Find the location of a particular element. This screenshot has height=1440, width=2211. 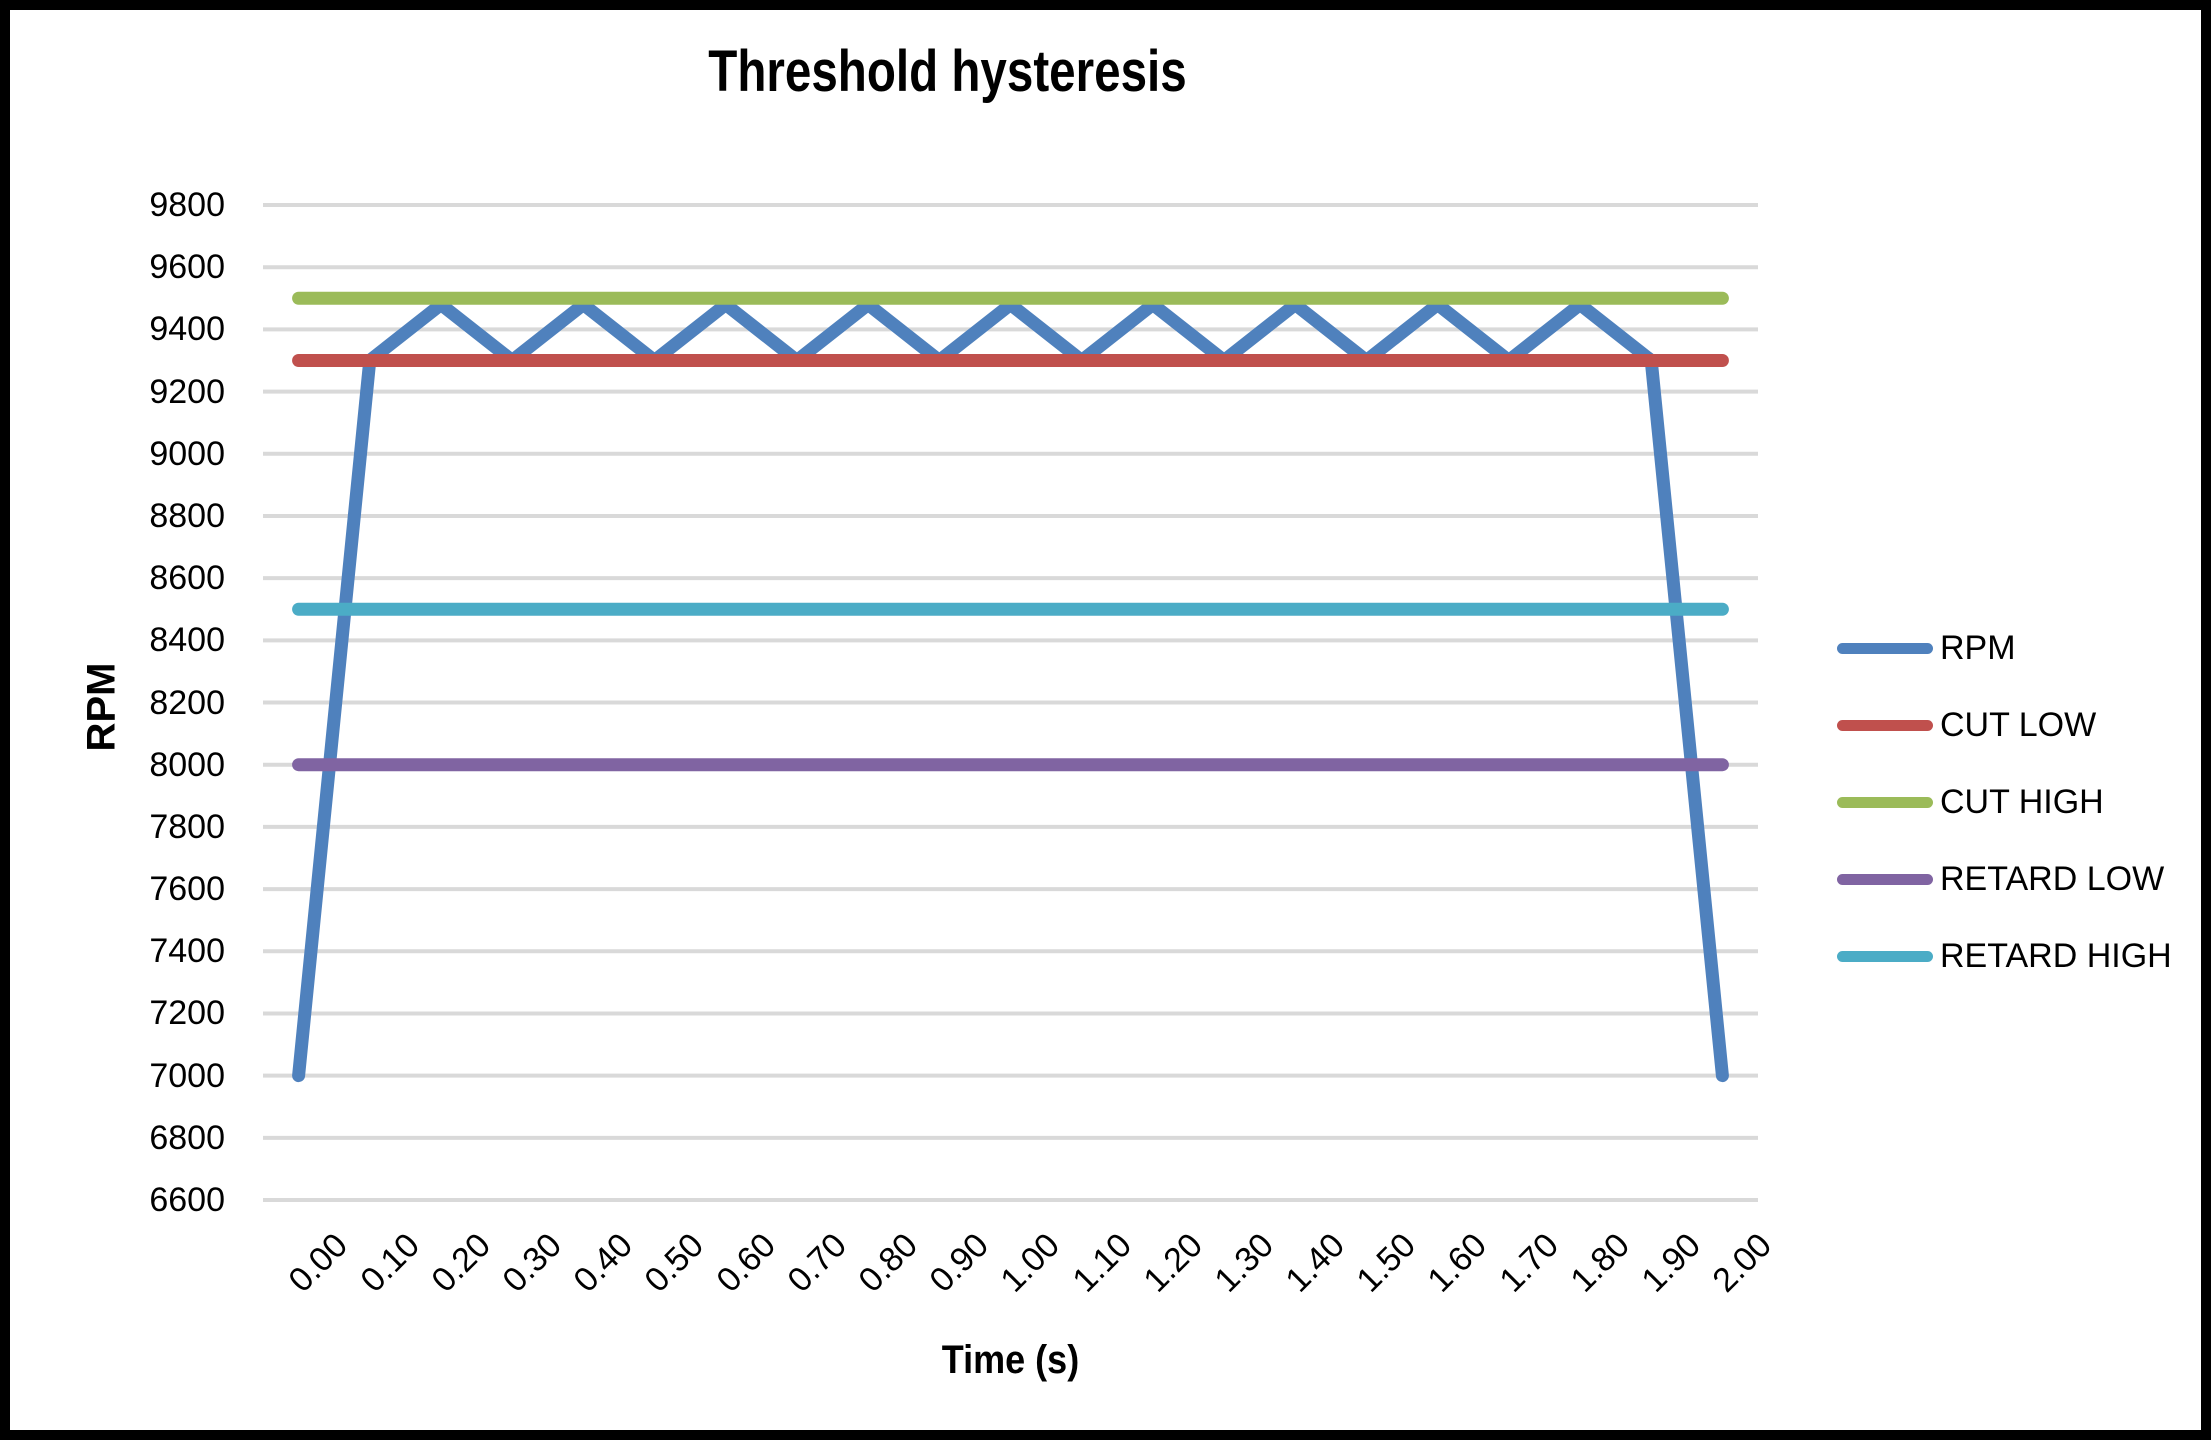

y-tick-label: 9800 is located at coordinates (187, 205).